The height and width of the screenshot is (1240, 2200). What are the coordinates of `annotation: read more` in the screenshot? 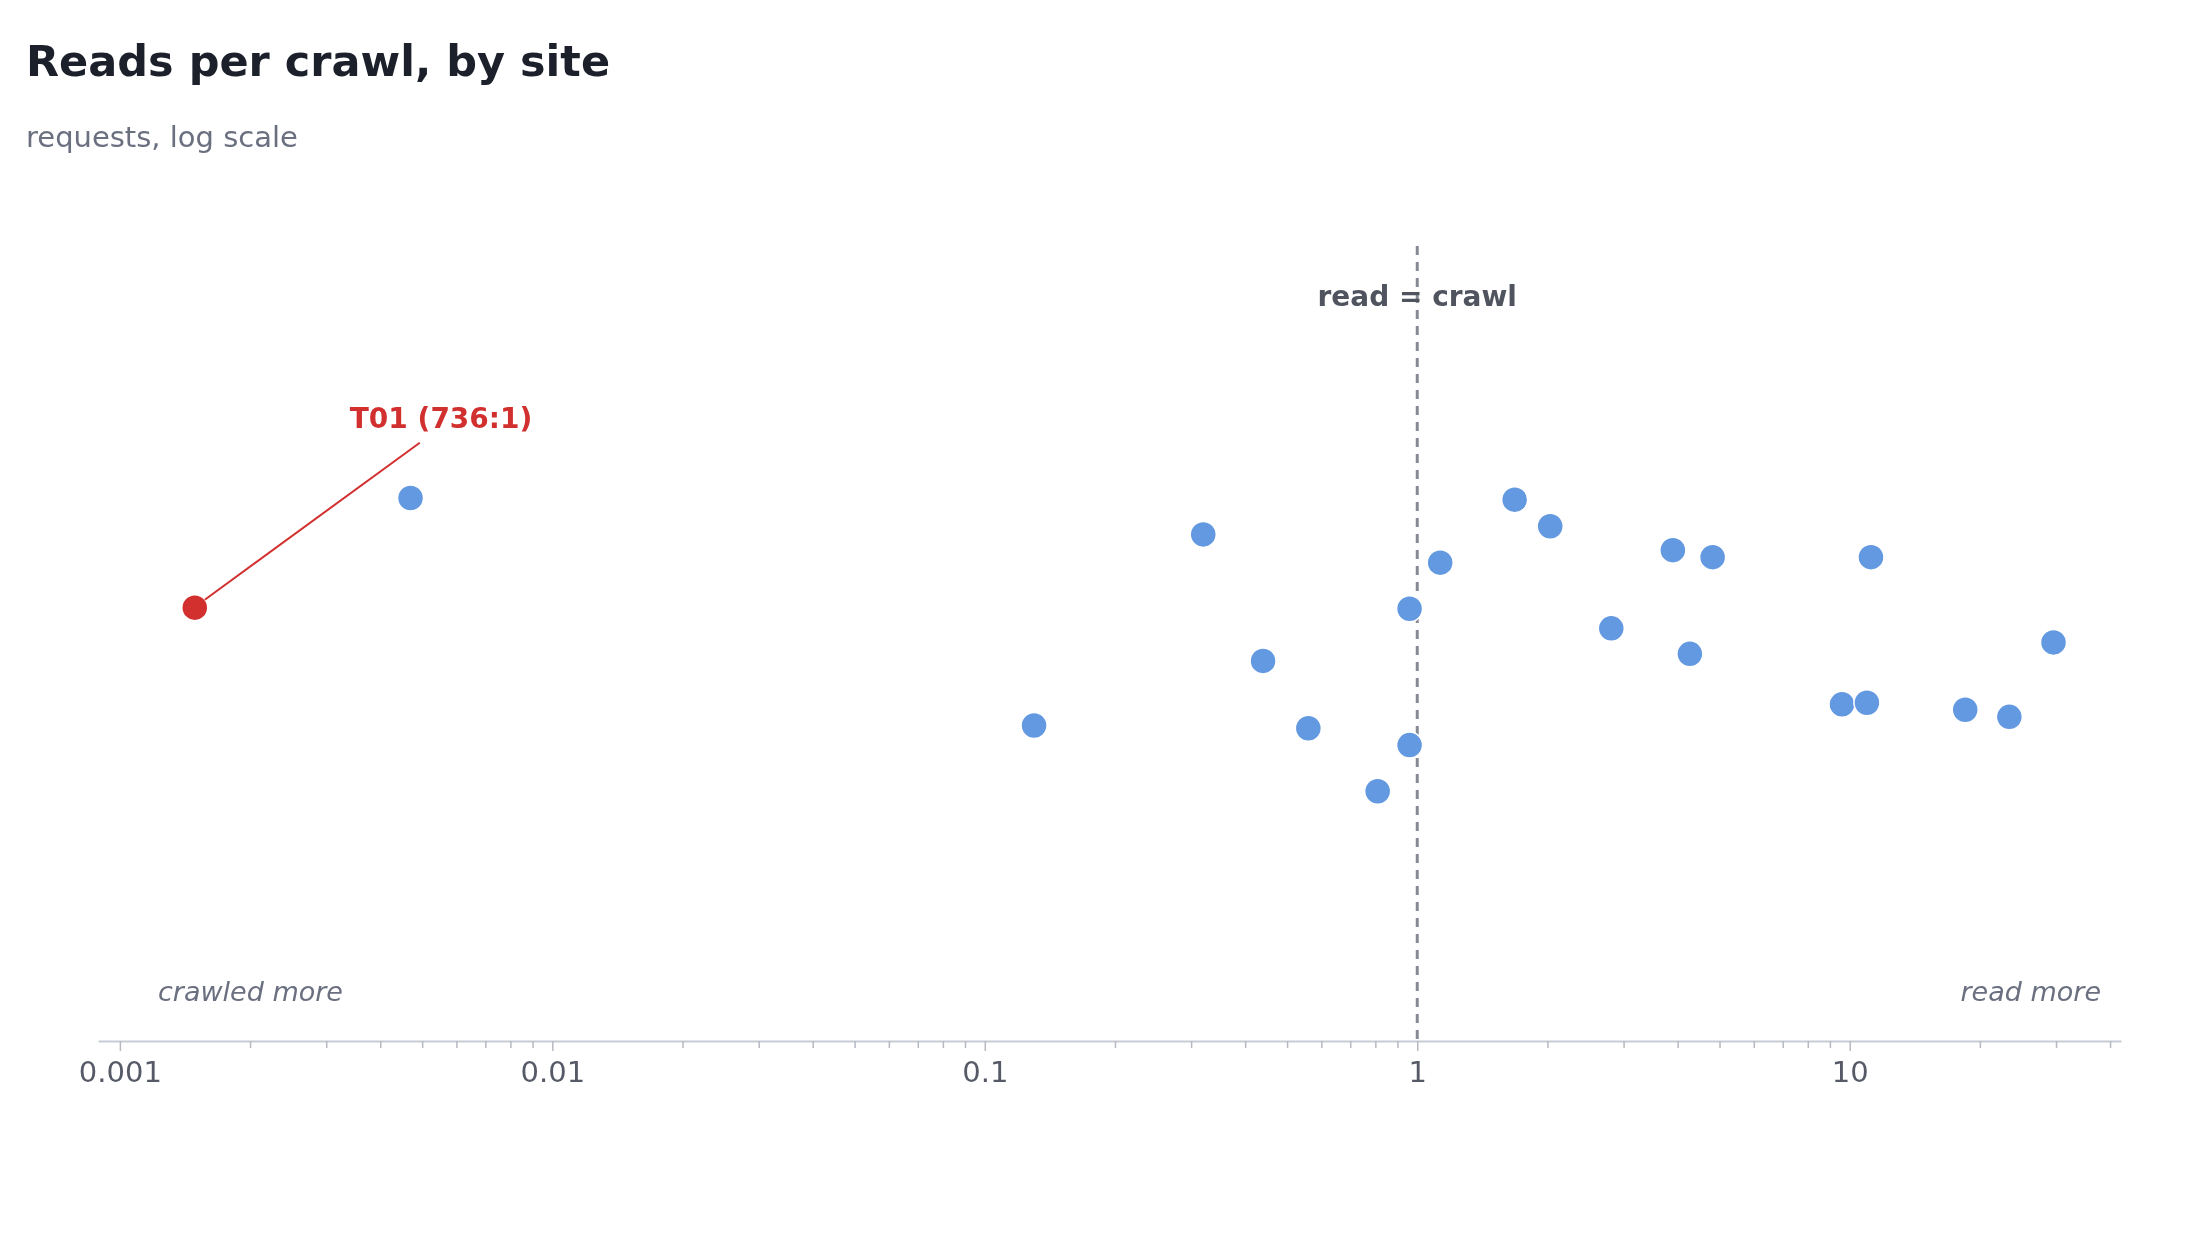 It's located at (2030, 991).